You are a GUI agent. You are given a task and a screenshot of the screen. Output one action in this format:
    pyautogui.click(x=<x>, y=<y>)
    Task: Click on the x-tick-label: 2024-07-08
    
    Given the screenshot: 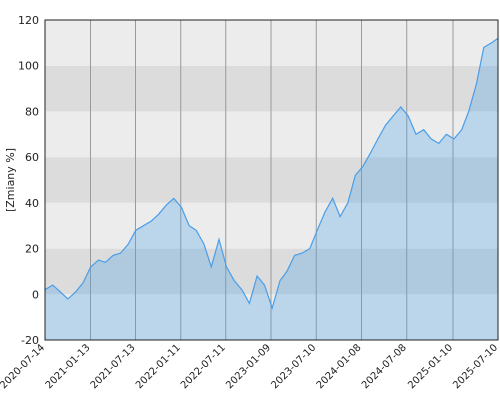 What is the action you would take?
    pyautogui.click(x=384, y=366)
    